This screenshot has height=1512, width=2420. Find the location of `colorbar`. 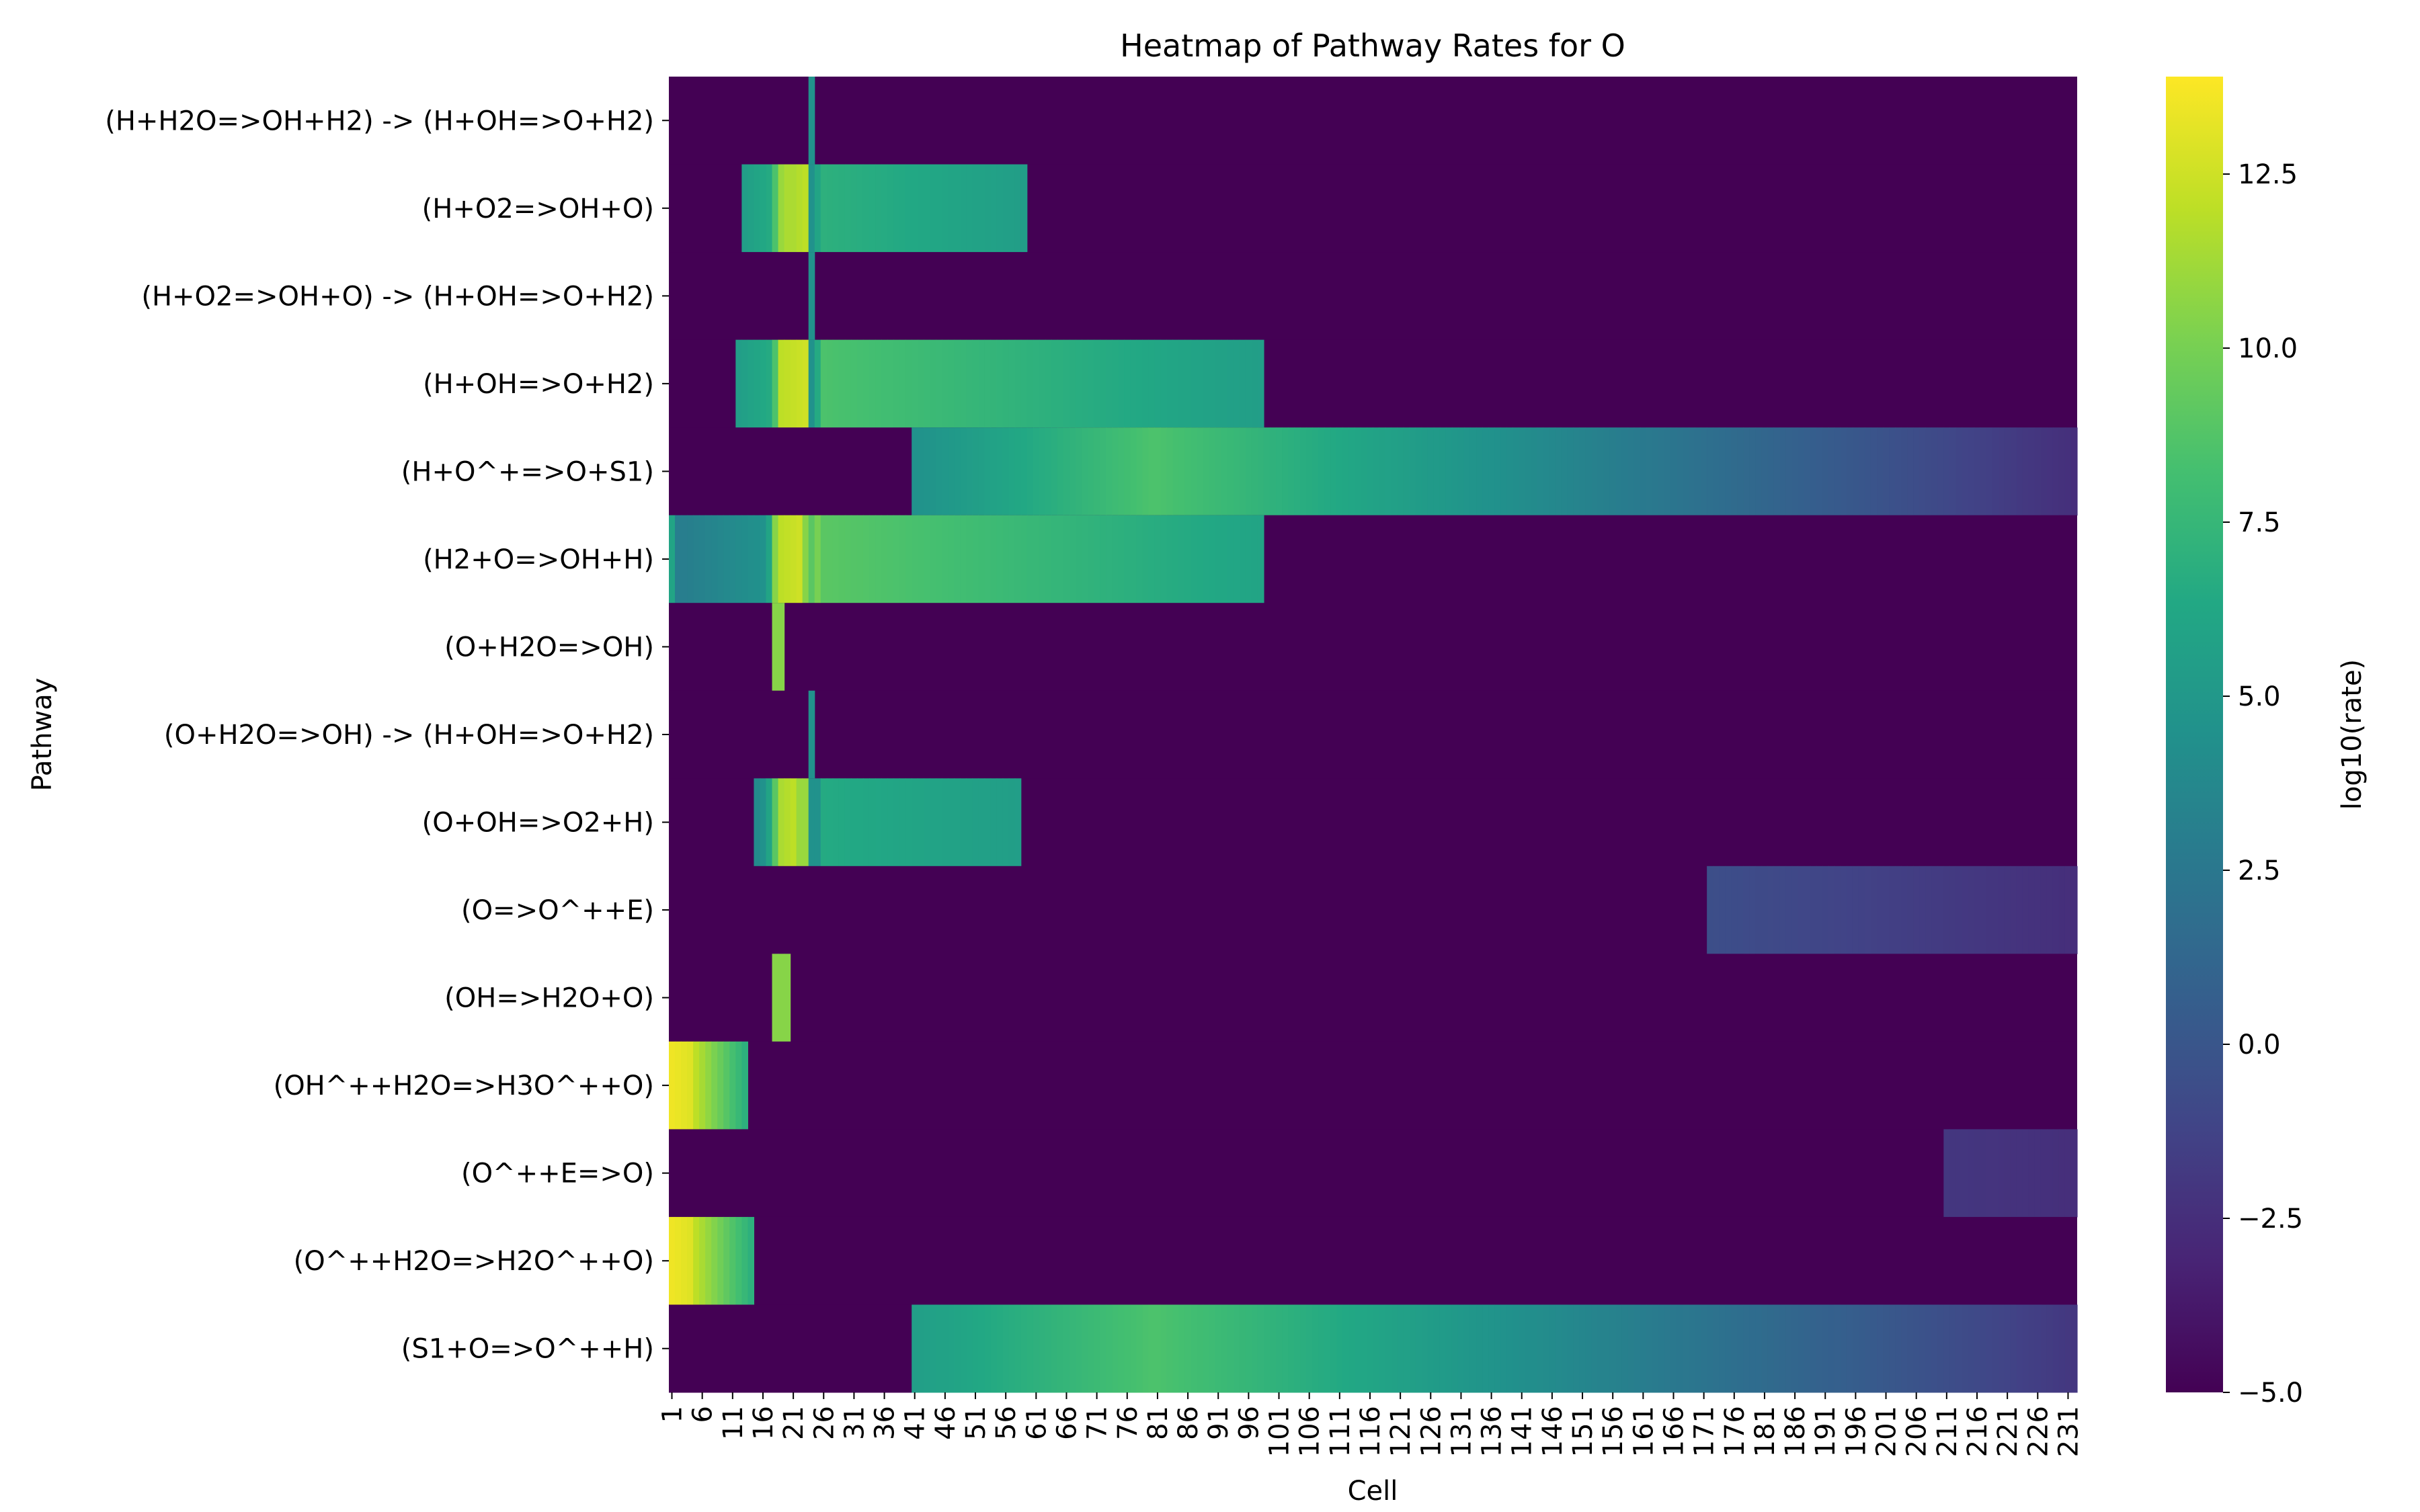

colorbar is located at coordinates (2194, 735).